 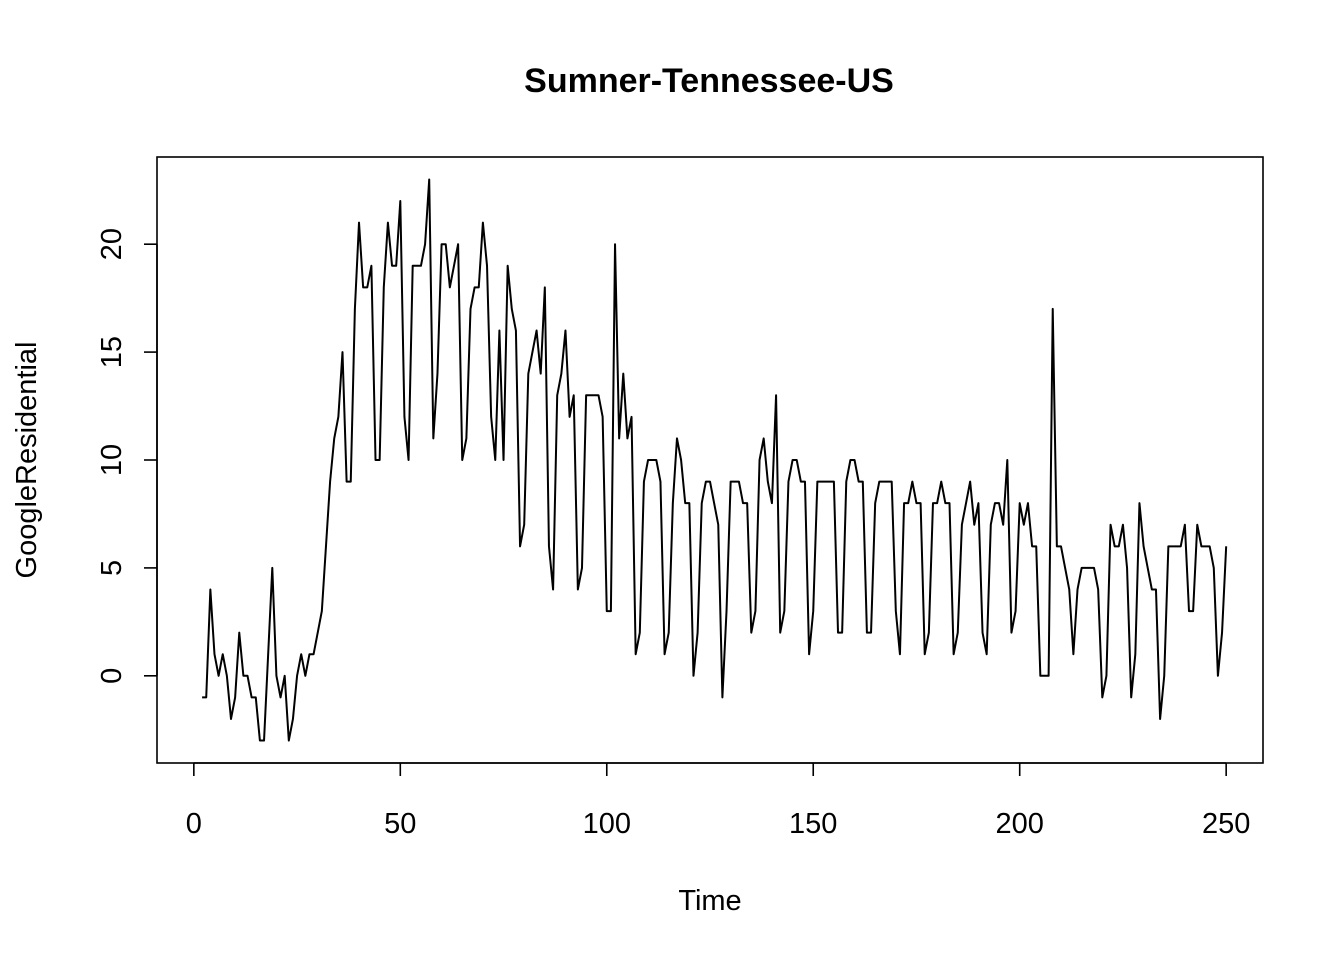 I want to click on y-tick-label: 5, so click(x=112, y=568).